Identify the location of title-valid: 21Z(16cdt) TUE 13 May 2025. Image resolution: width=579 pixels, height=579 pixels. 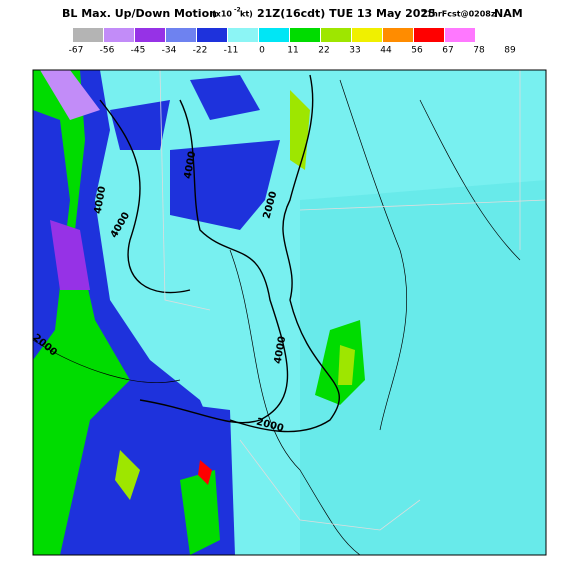
(346, 13).